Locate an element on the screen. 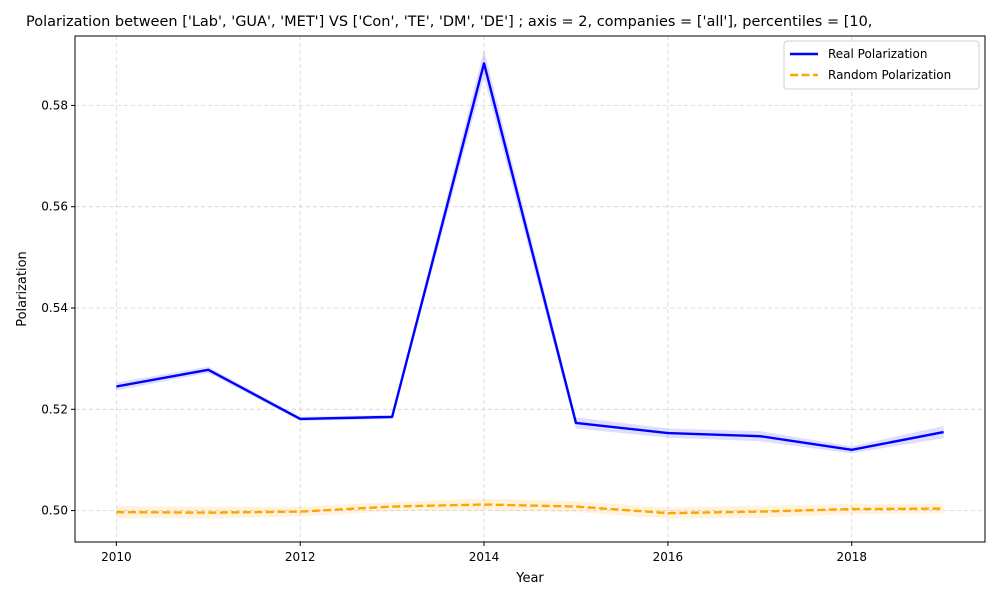 This screenshot has width=1000, height=600. y-axis: 0.50 0.52 0.54 0.56 0.58 is located at coordinates (58, 308).